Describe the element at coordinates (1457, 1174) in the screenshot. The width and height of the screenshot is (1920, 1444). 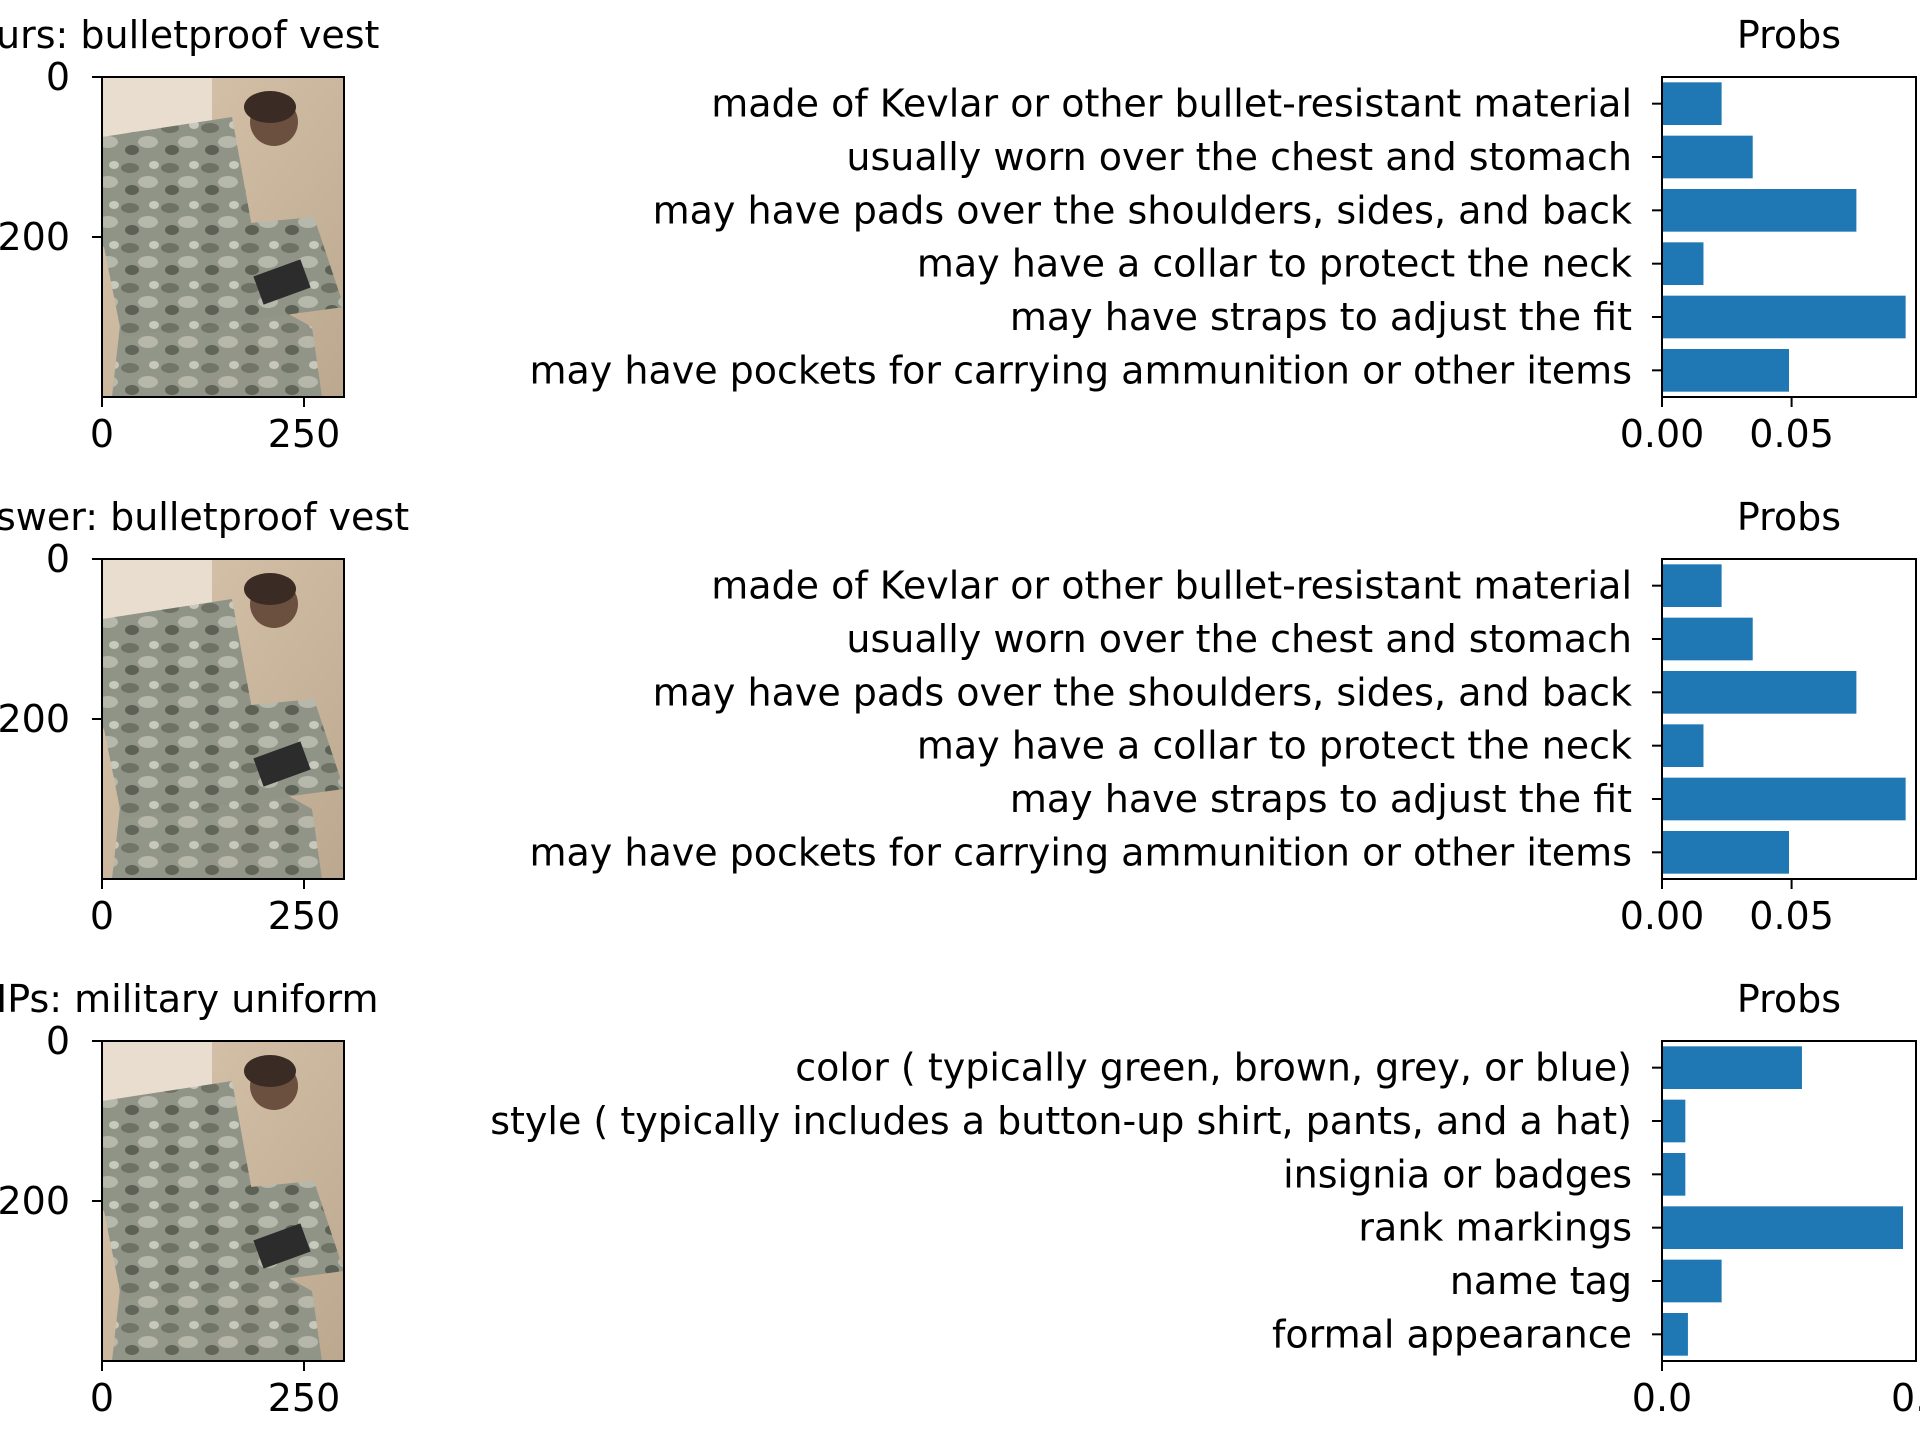
I see `category-label: insignia or badges` at that location.